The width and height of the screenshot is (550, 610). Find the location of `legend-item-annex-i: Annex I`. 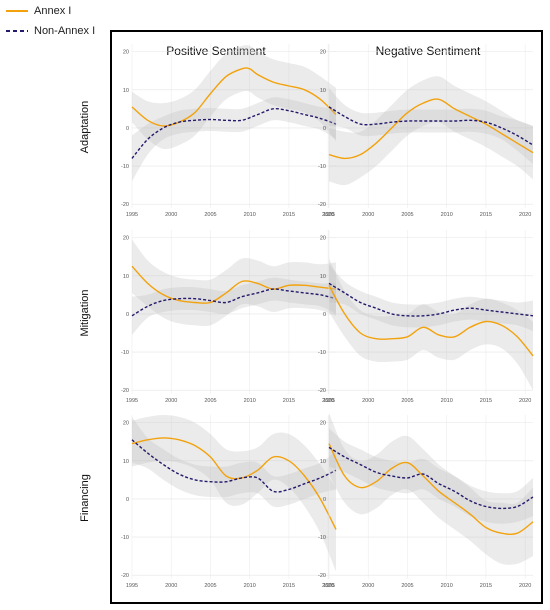

legend-item-annex-i: Annex I is located at coordinates (38, 11).